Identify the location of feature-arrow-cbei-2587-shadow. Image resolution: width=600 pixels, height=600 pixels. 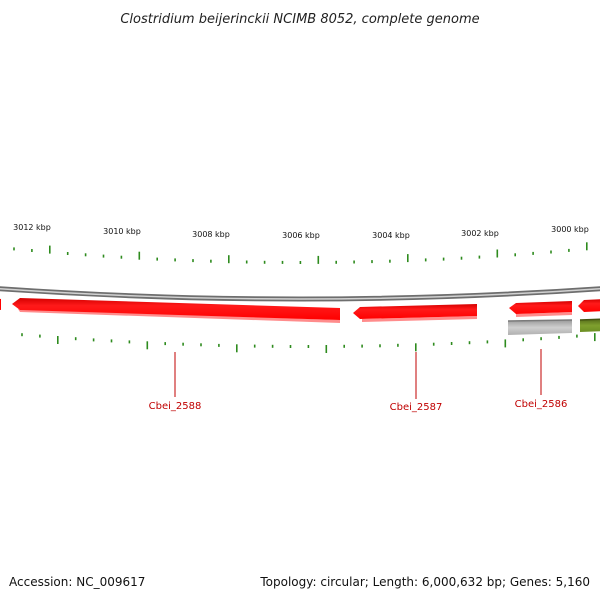
(419, 319).